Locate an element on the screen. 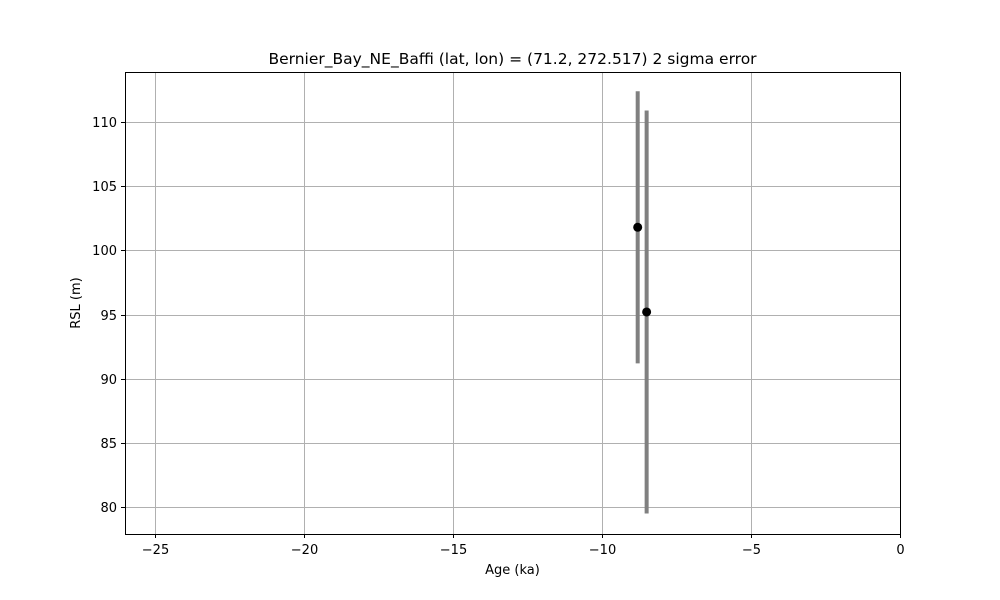 The image size is (1000, 600). y-axis-label: RSL (m) is located at coordinates (76, 302).